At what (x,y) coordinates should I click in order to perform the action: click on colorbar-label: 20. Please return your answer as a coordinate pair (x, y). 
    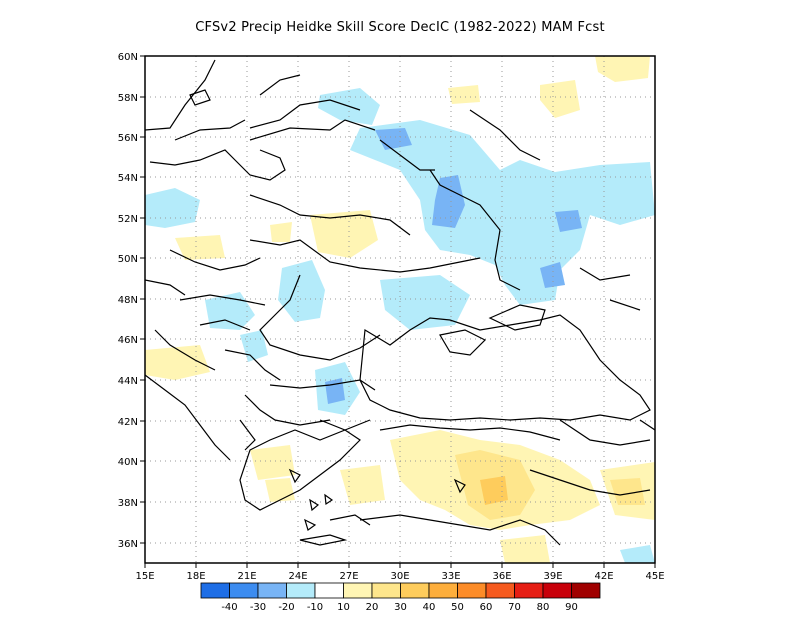
    Looking at the image, I should click on (372, 607).